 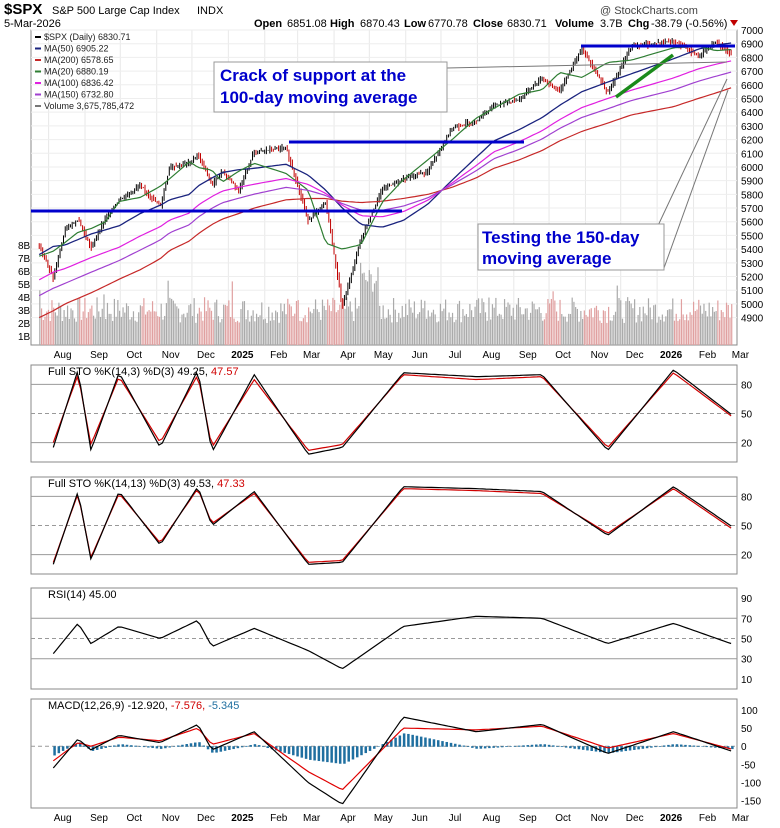 I want to click on x-tick-label-bottom: 2025, so click(x=242, y=818).